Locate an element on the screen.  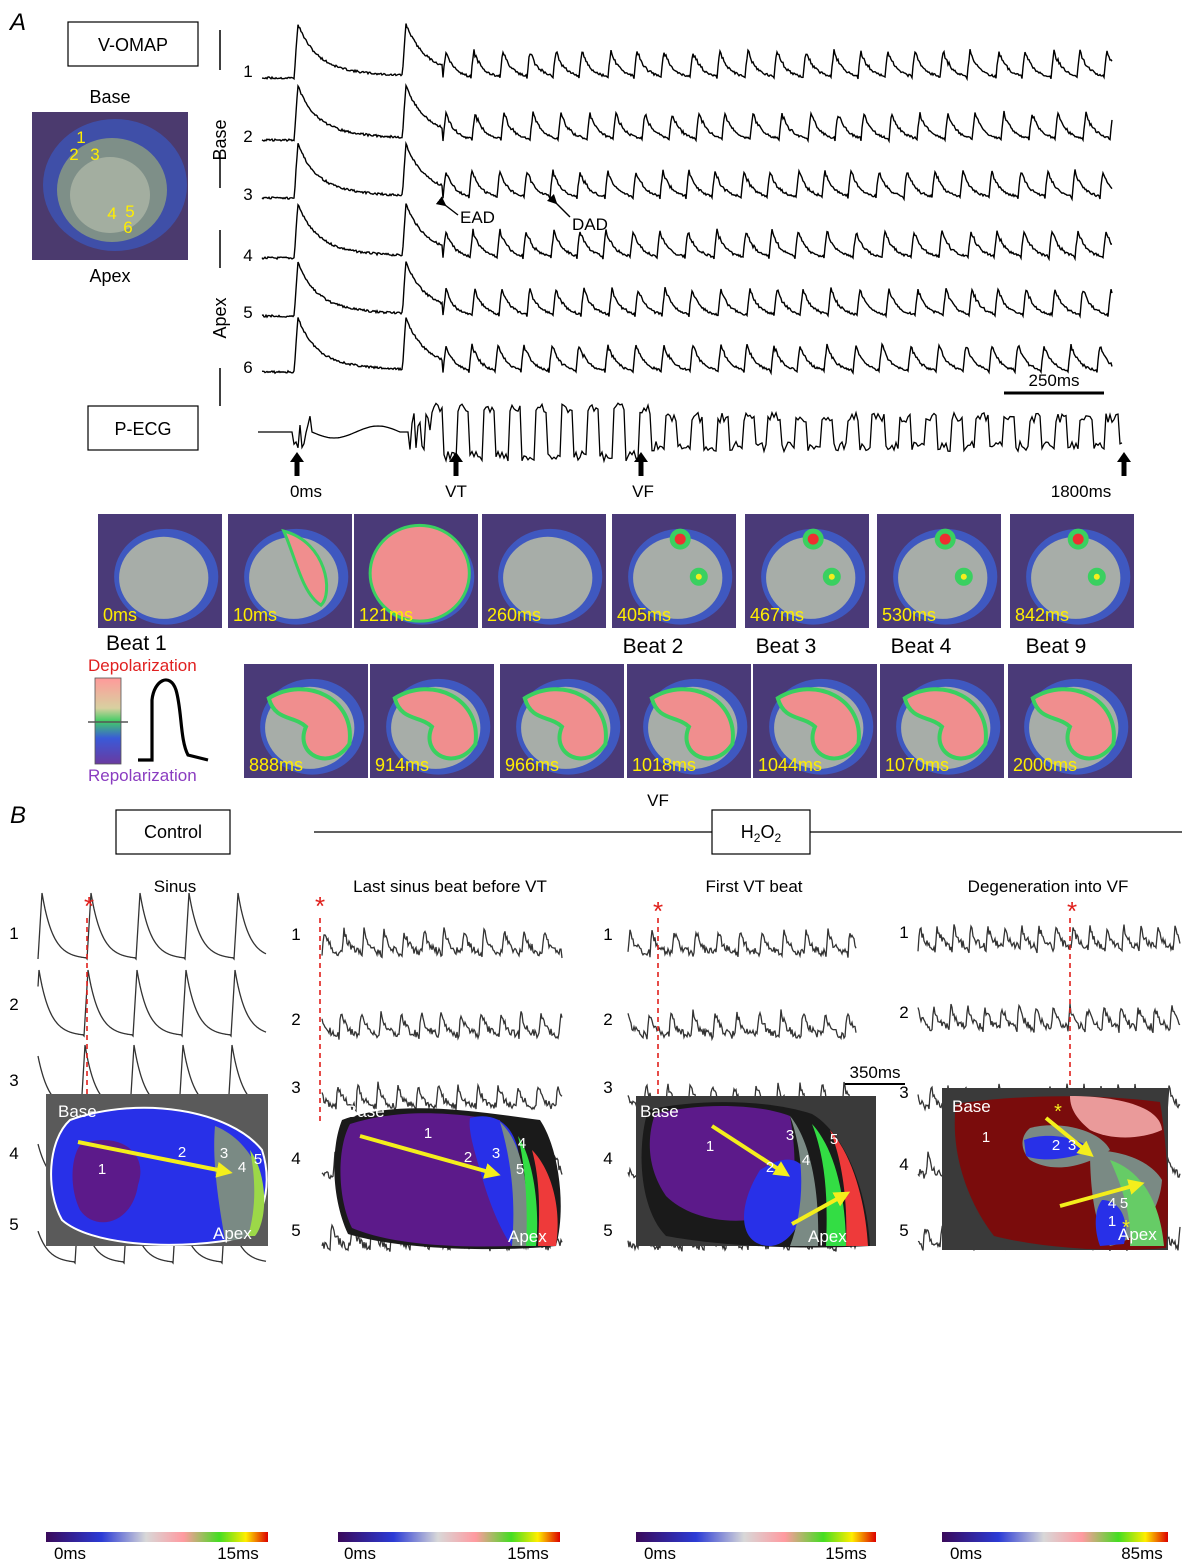
v-omap-label: V-OMAP is located at coordinates (133, 45).